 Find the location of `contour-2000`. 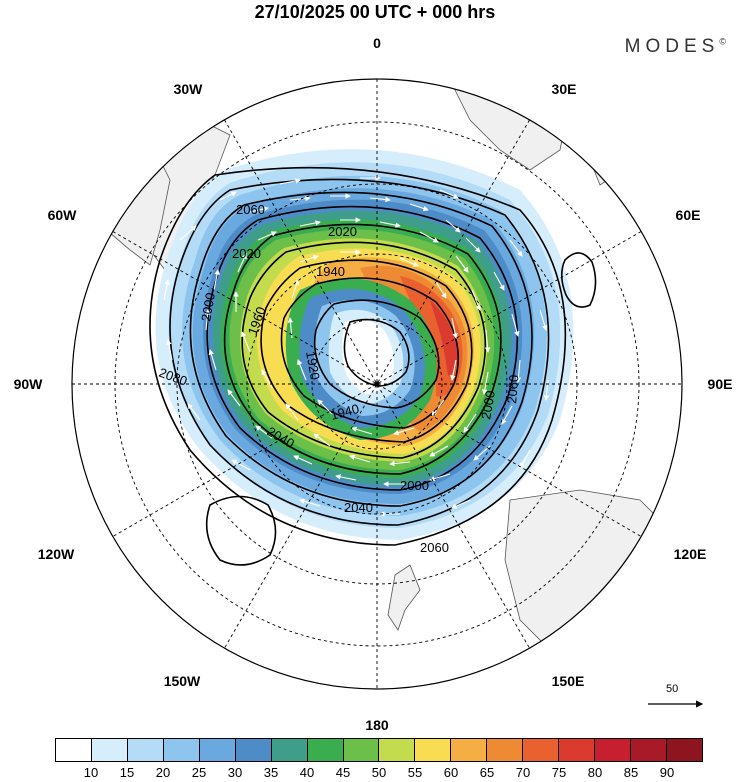

contour-2000 is located at coordinates (362, 349).